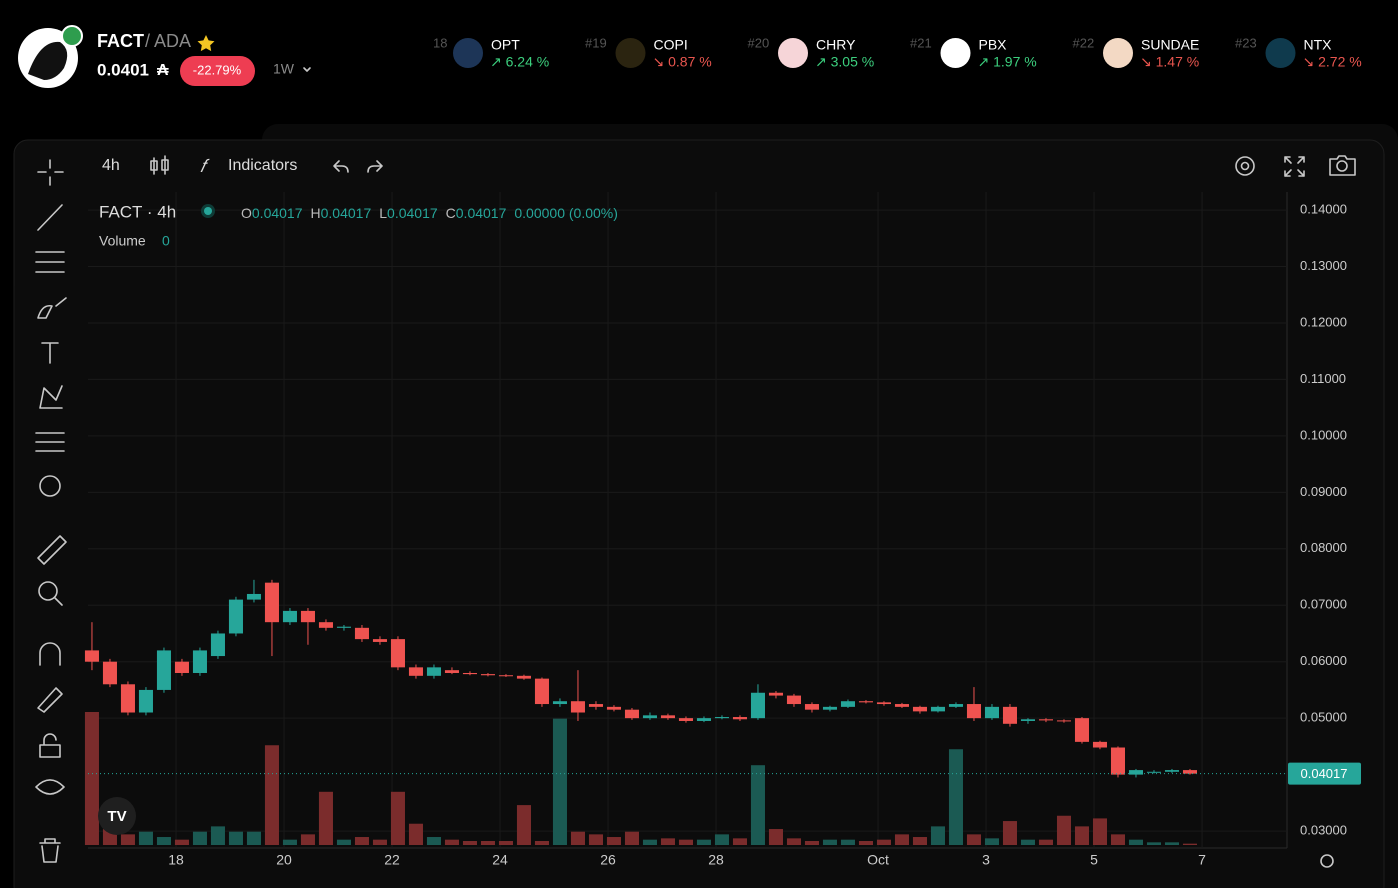 This screenshot has width=1398, height=888. What do you see at coordinates (262, 165) in the screenshot?
I see `indicators-button: Indicators` at bounding box center [262, 165].